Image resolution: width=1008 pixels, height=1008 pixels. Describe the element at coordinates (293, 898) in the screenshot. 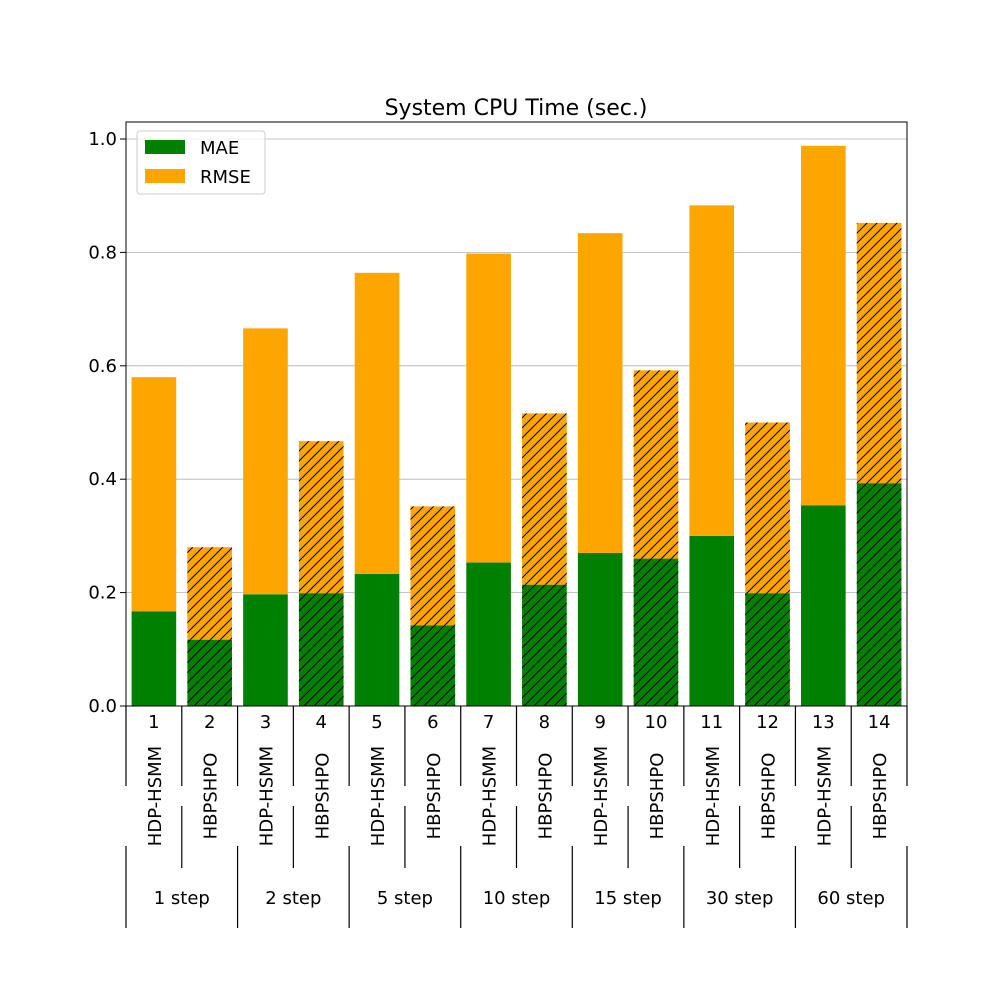

I see `group-label: 2 step` at that location.